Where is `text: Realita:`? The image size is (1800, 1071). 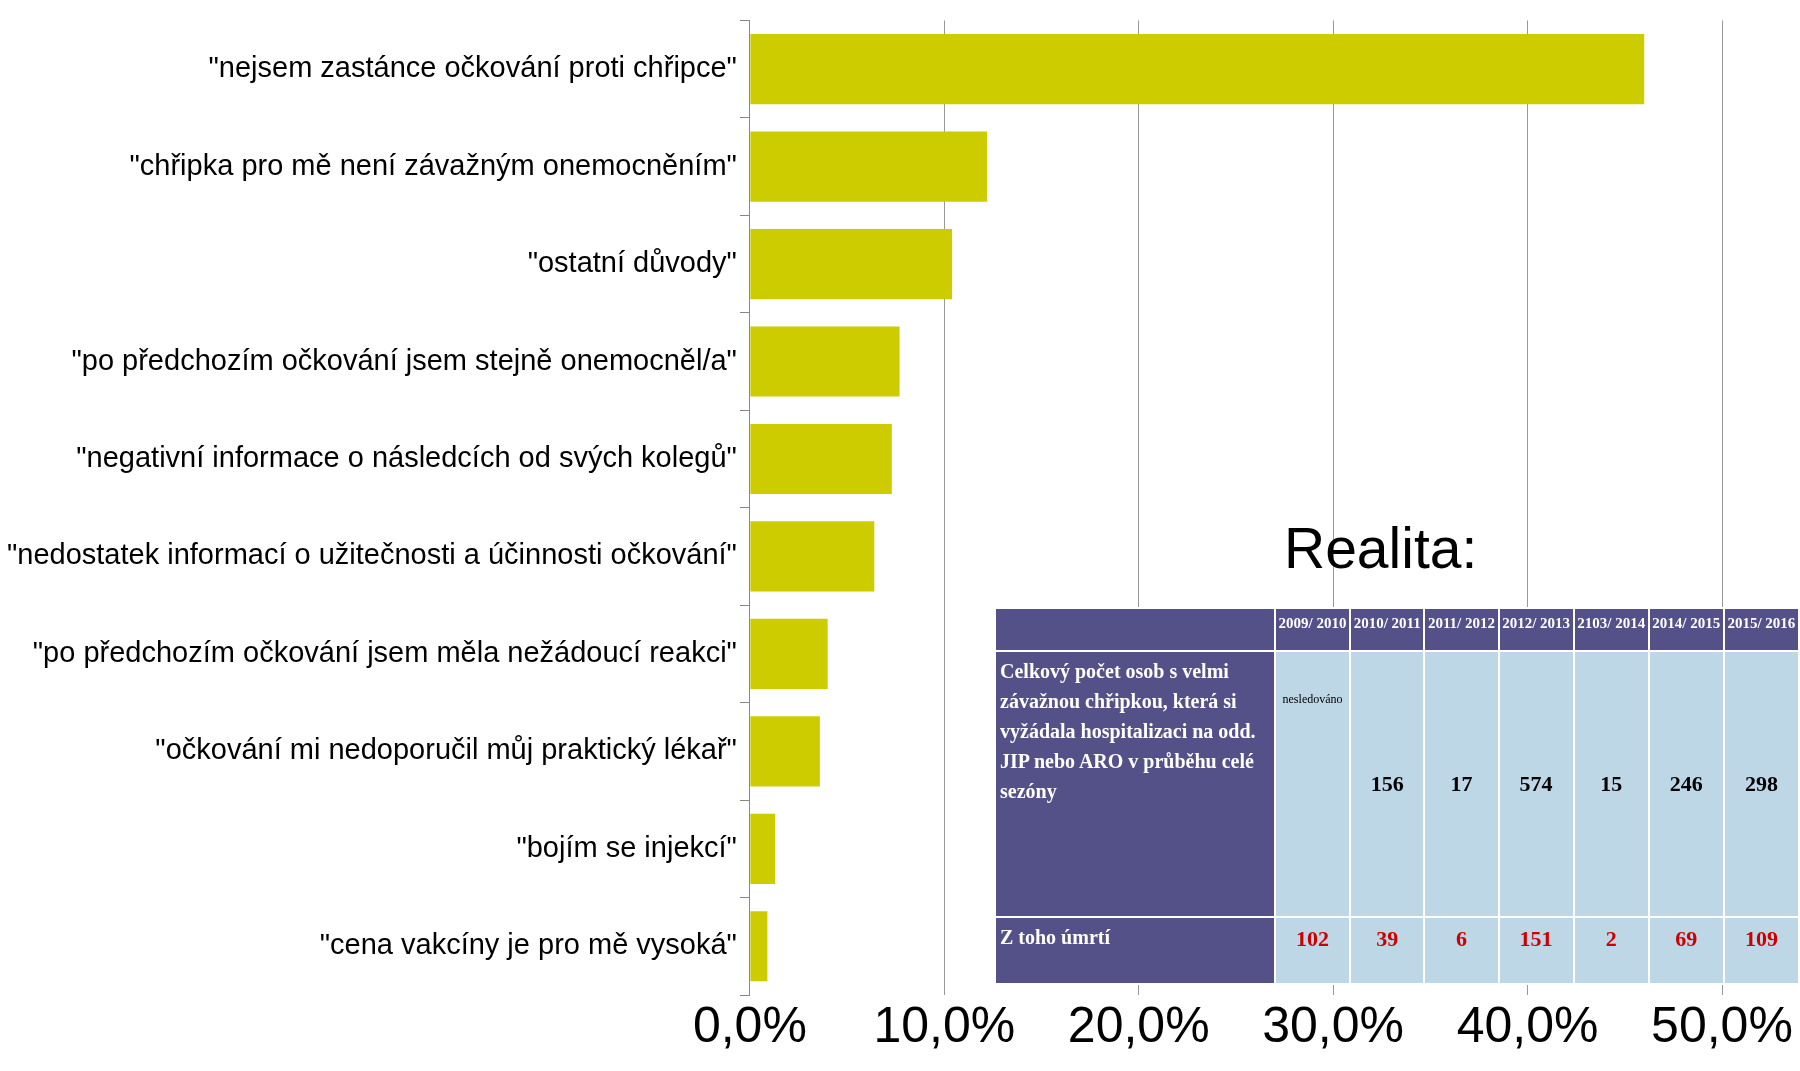 text: Realita: is located at coordinates (1381, 548).